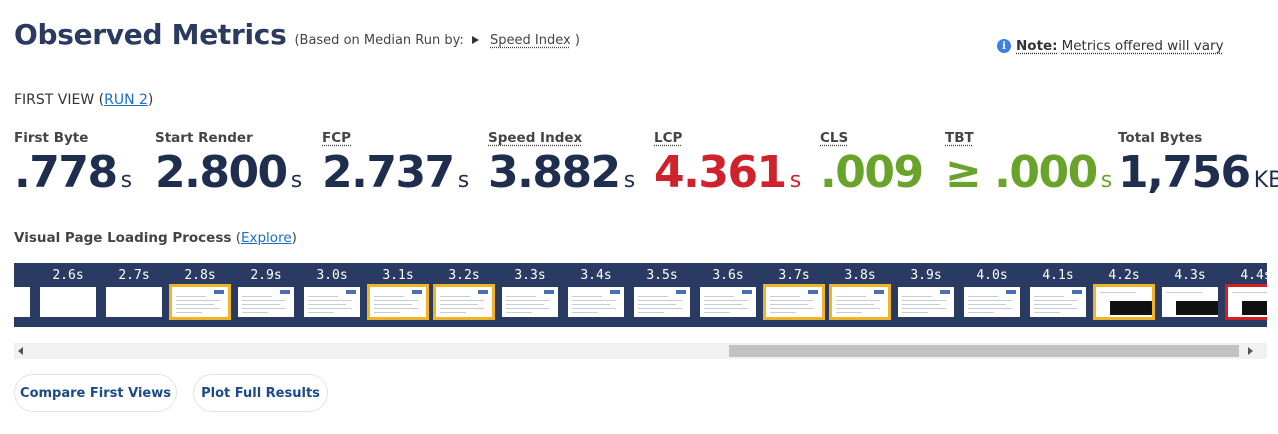  Describe the element at coordinates (728, 275) in the screenshot. I see `frame-time: 3.6s` at that location.